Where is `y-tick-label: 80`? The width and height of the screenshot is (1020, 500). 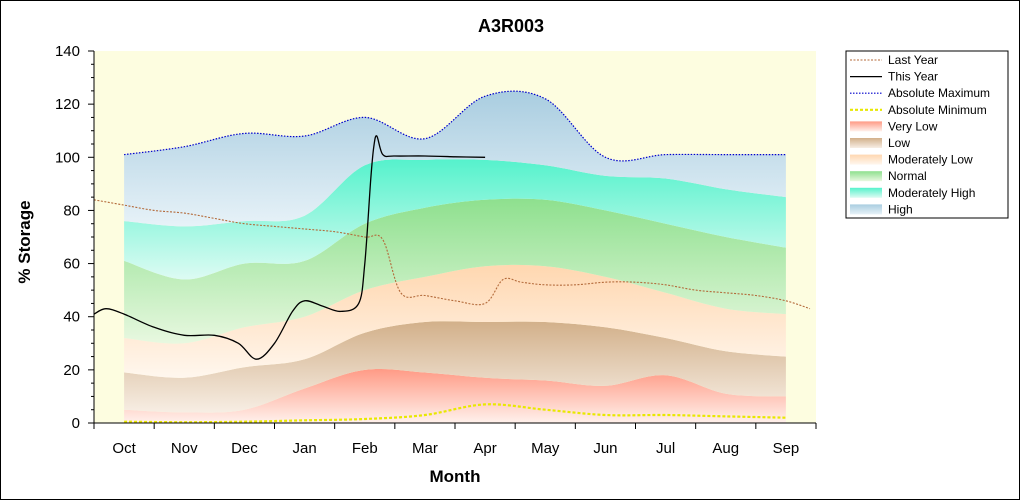 y-tick-label: 80 is located at coordinates (71, 210).